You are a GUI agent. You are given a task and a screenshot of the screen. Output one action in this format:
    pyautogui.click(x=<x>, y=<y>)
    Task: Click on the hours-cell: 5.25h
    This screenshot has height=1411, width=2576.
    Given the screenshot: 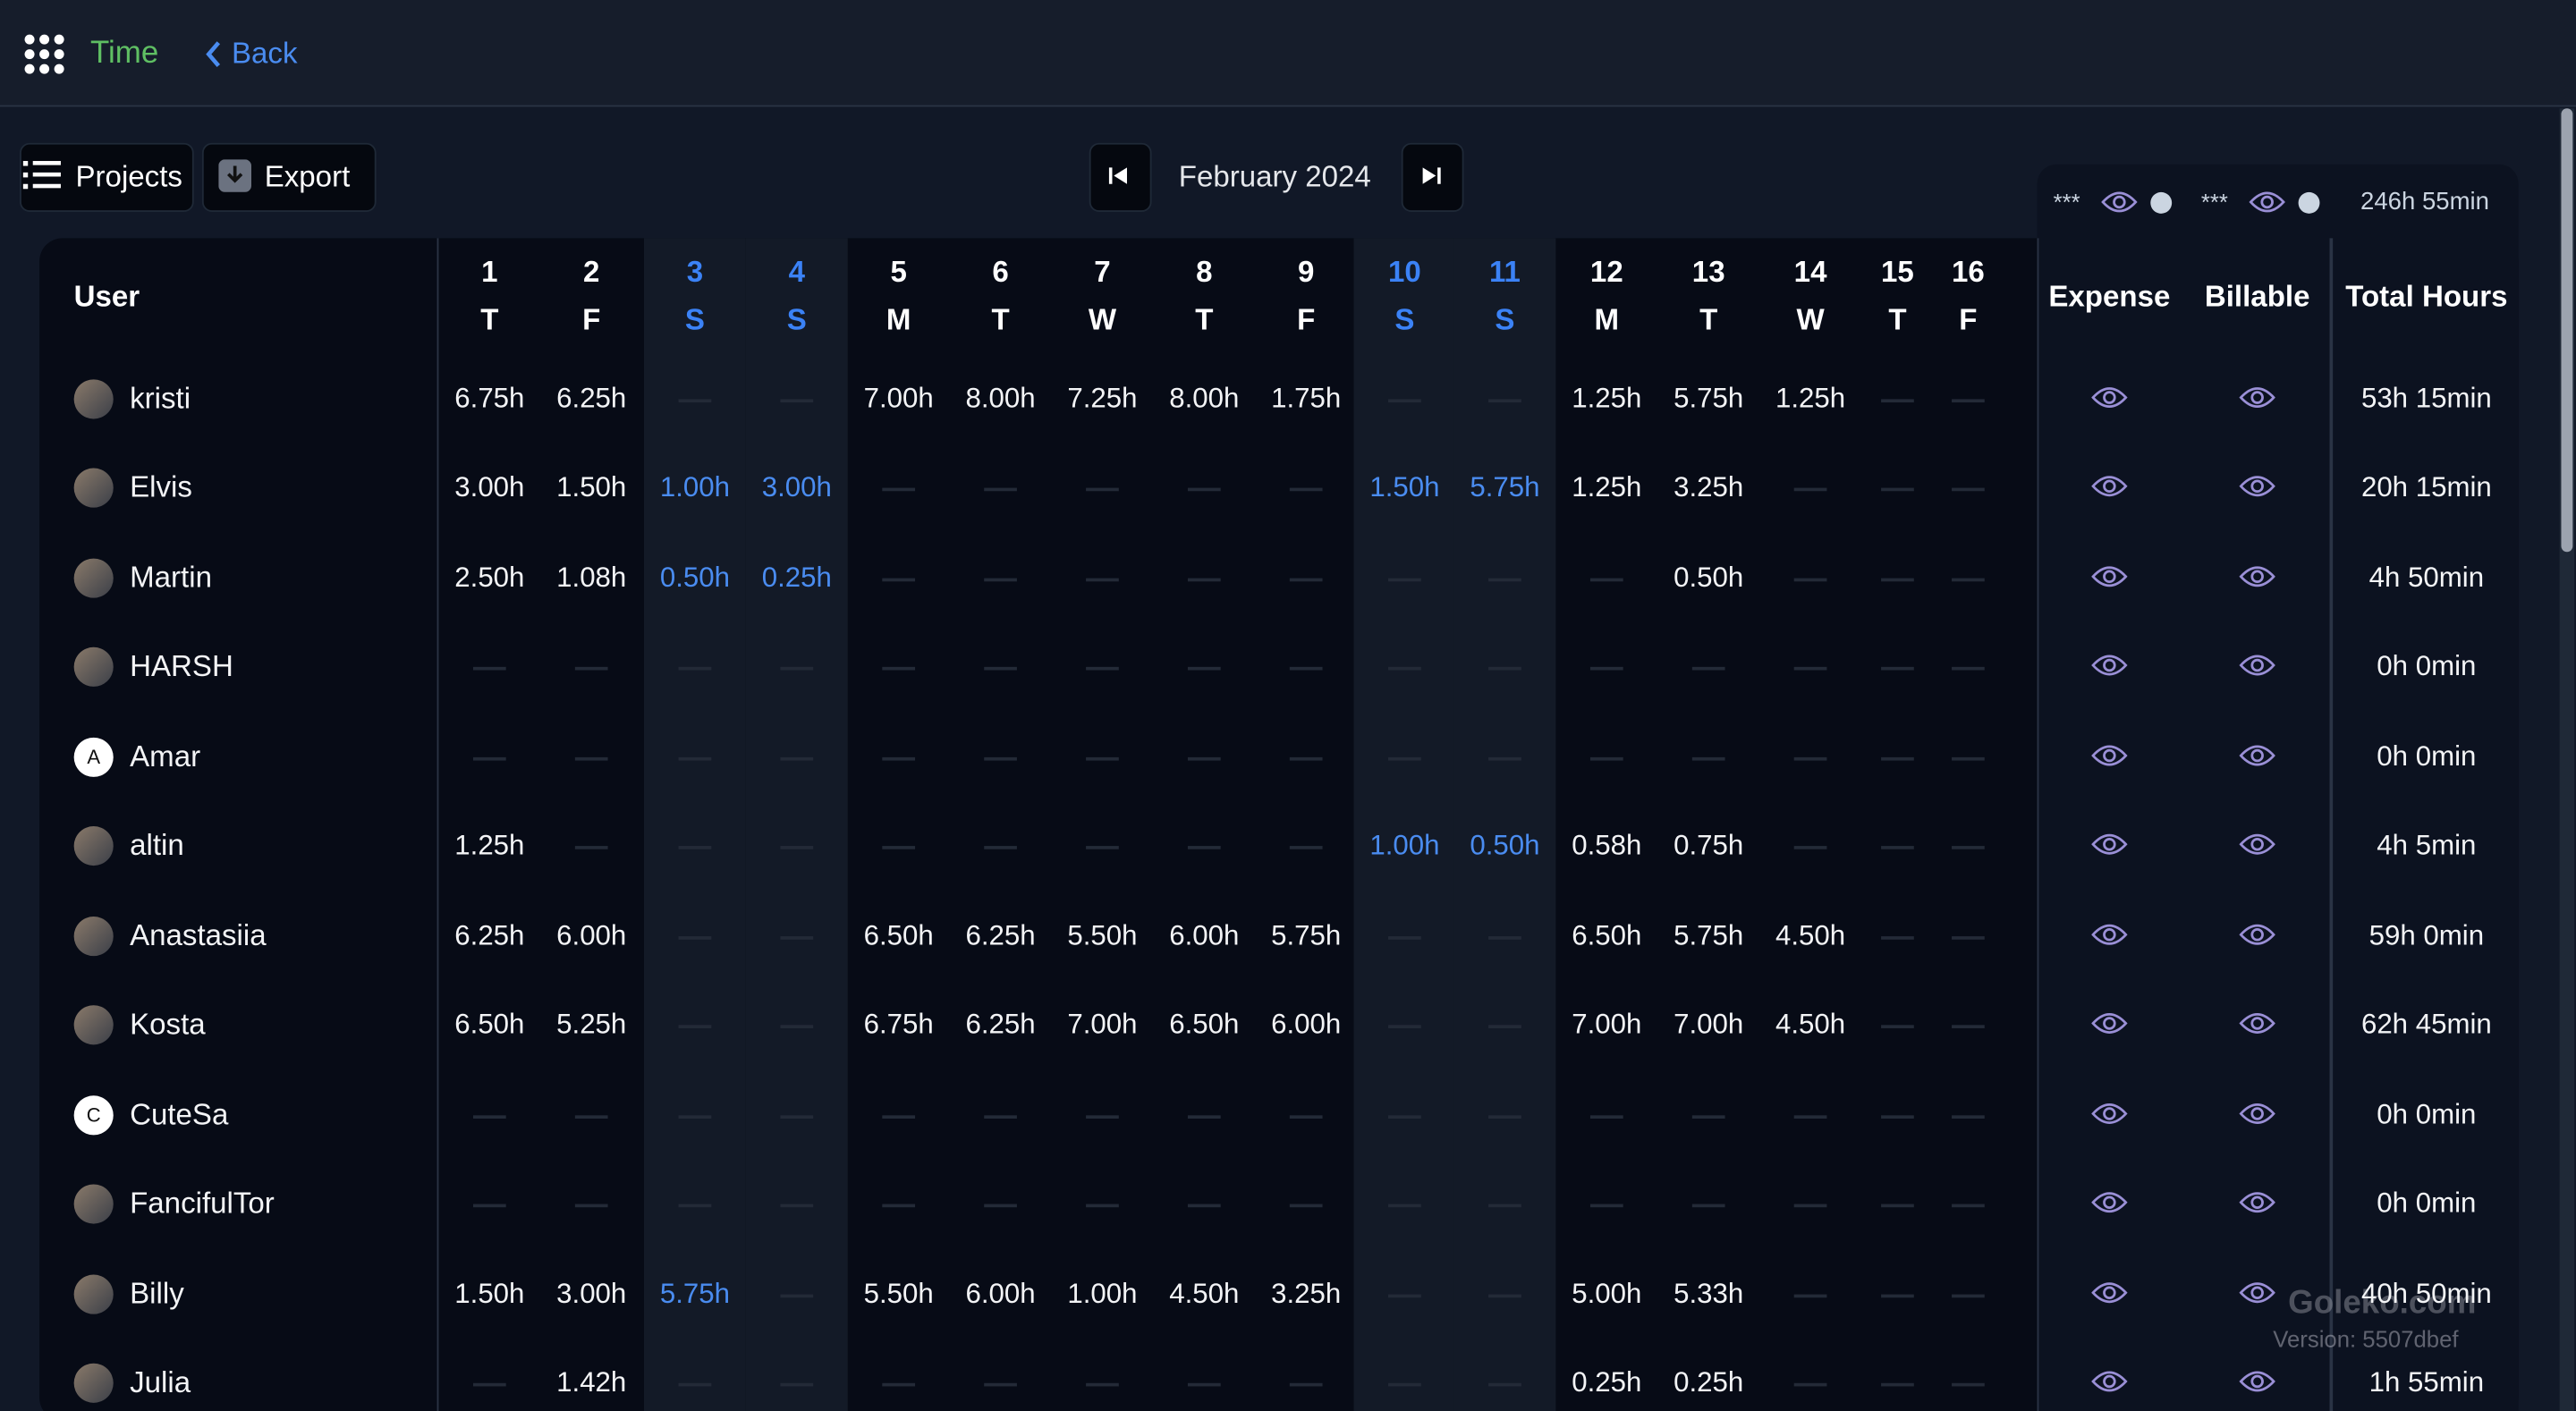 What is the action you would take?
    pyautogui.click(x=591, y=1025)
    